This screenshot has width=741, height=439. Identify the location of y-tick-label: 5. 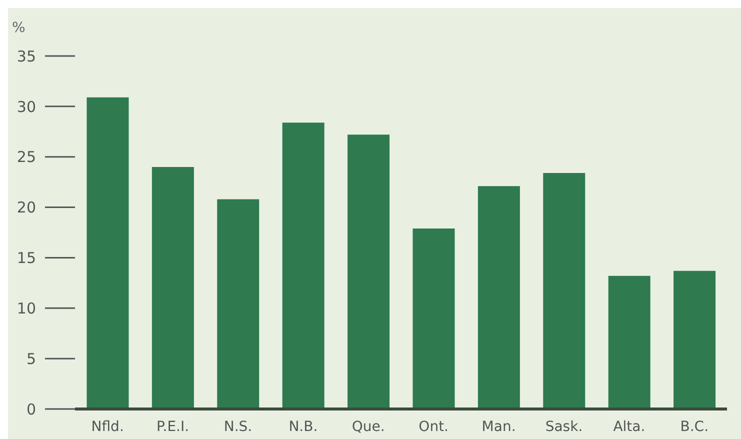
(31, 359).